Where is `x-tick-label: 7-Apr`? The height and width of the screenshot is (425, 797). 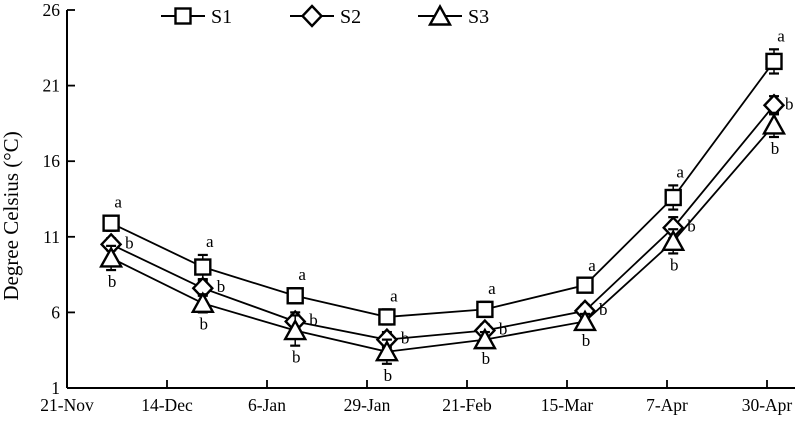
x-tick-label: 7-Apr is located at coordinates (667, 405).